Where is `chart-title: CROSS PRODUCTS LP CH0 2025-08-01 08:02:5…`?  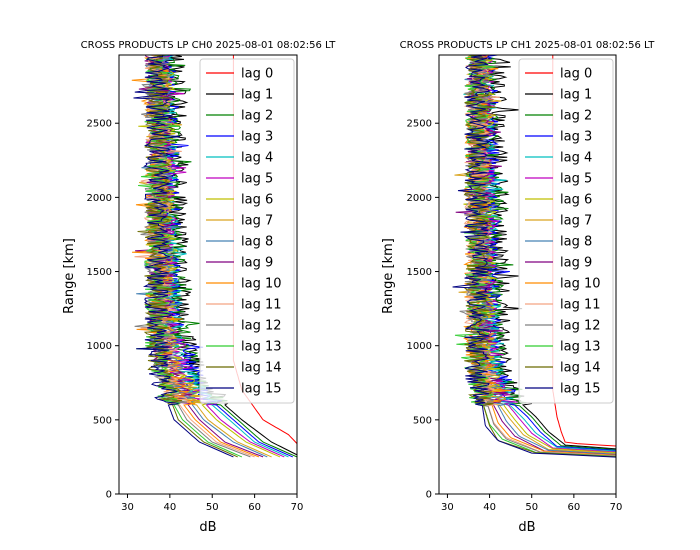
chart-title: CROSS PRODUCTS LP CH0 2025-08-01 08:02:5… is located at coordinates (209, 45).